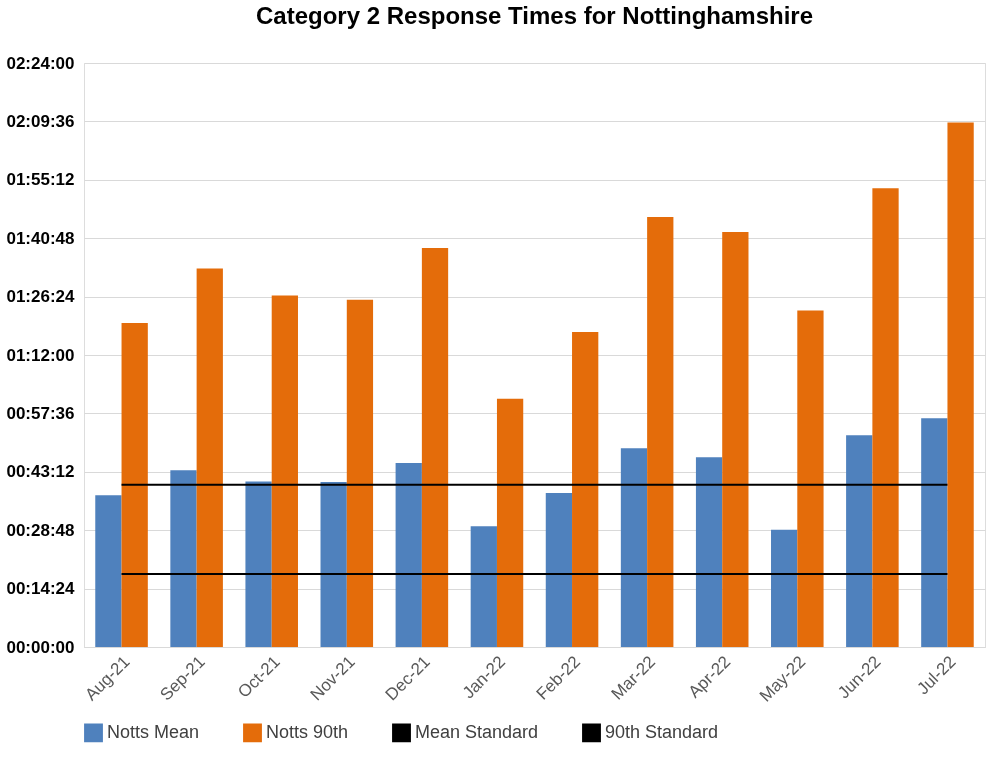 The image size is (1008, 769). I want to click on chart-title: Category 2 Response Times for Nottinghamshire, so click(534, 15).